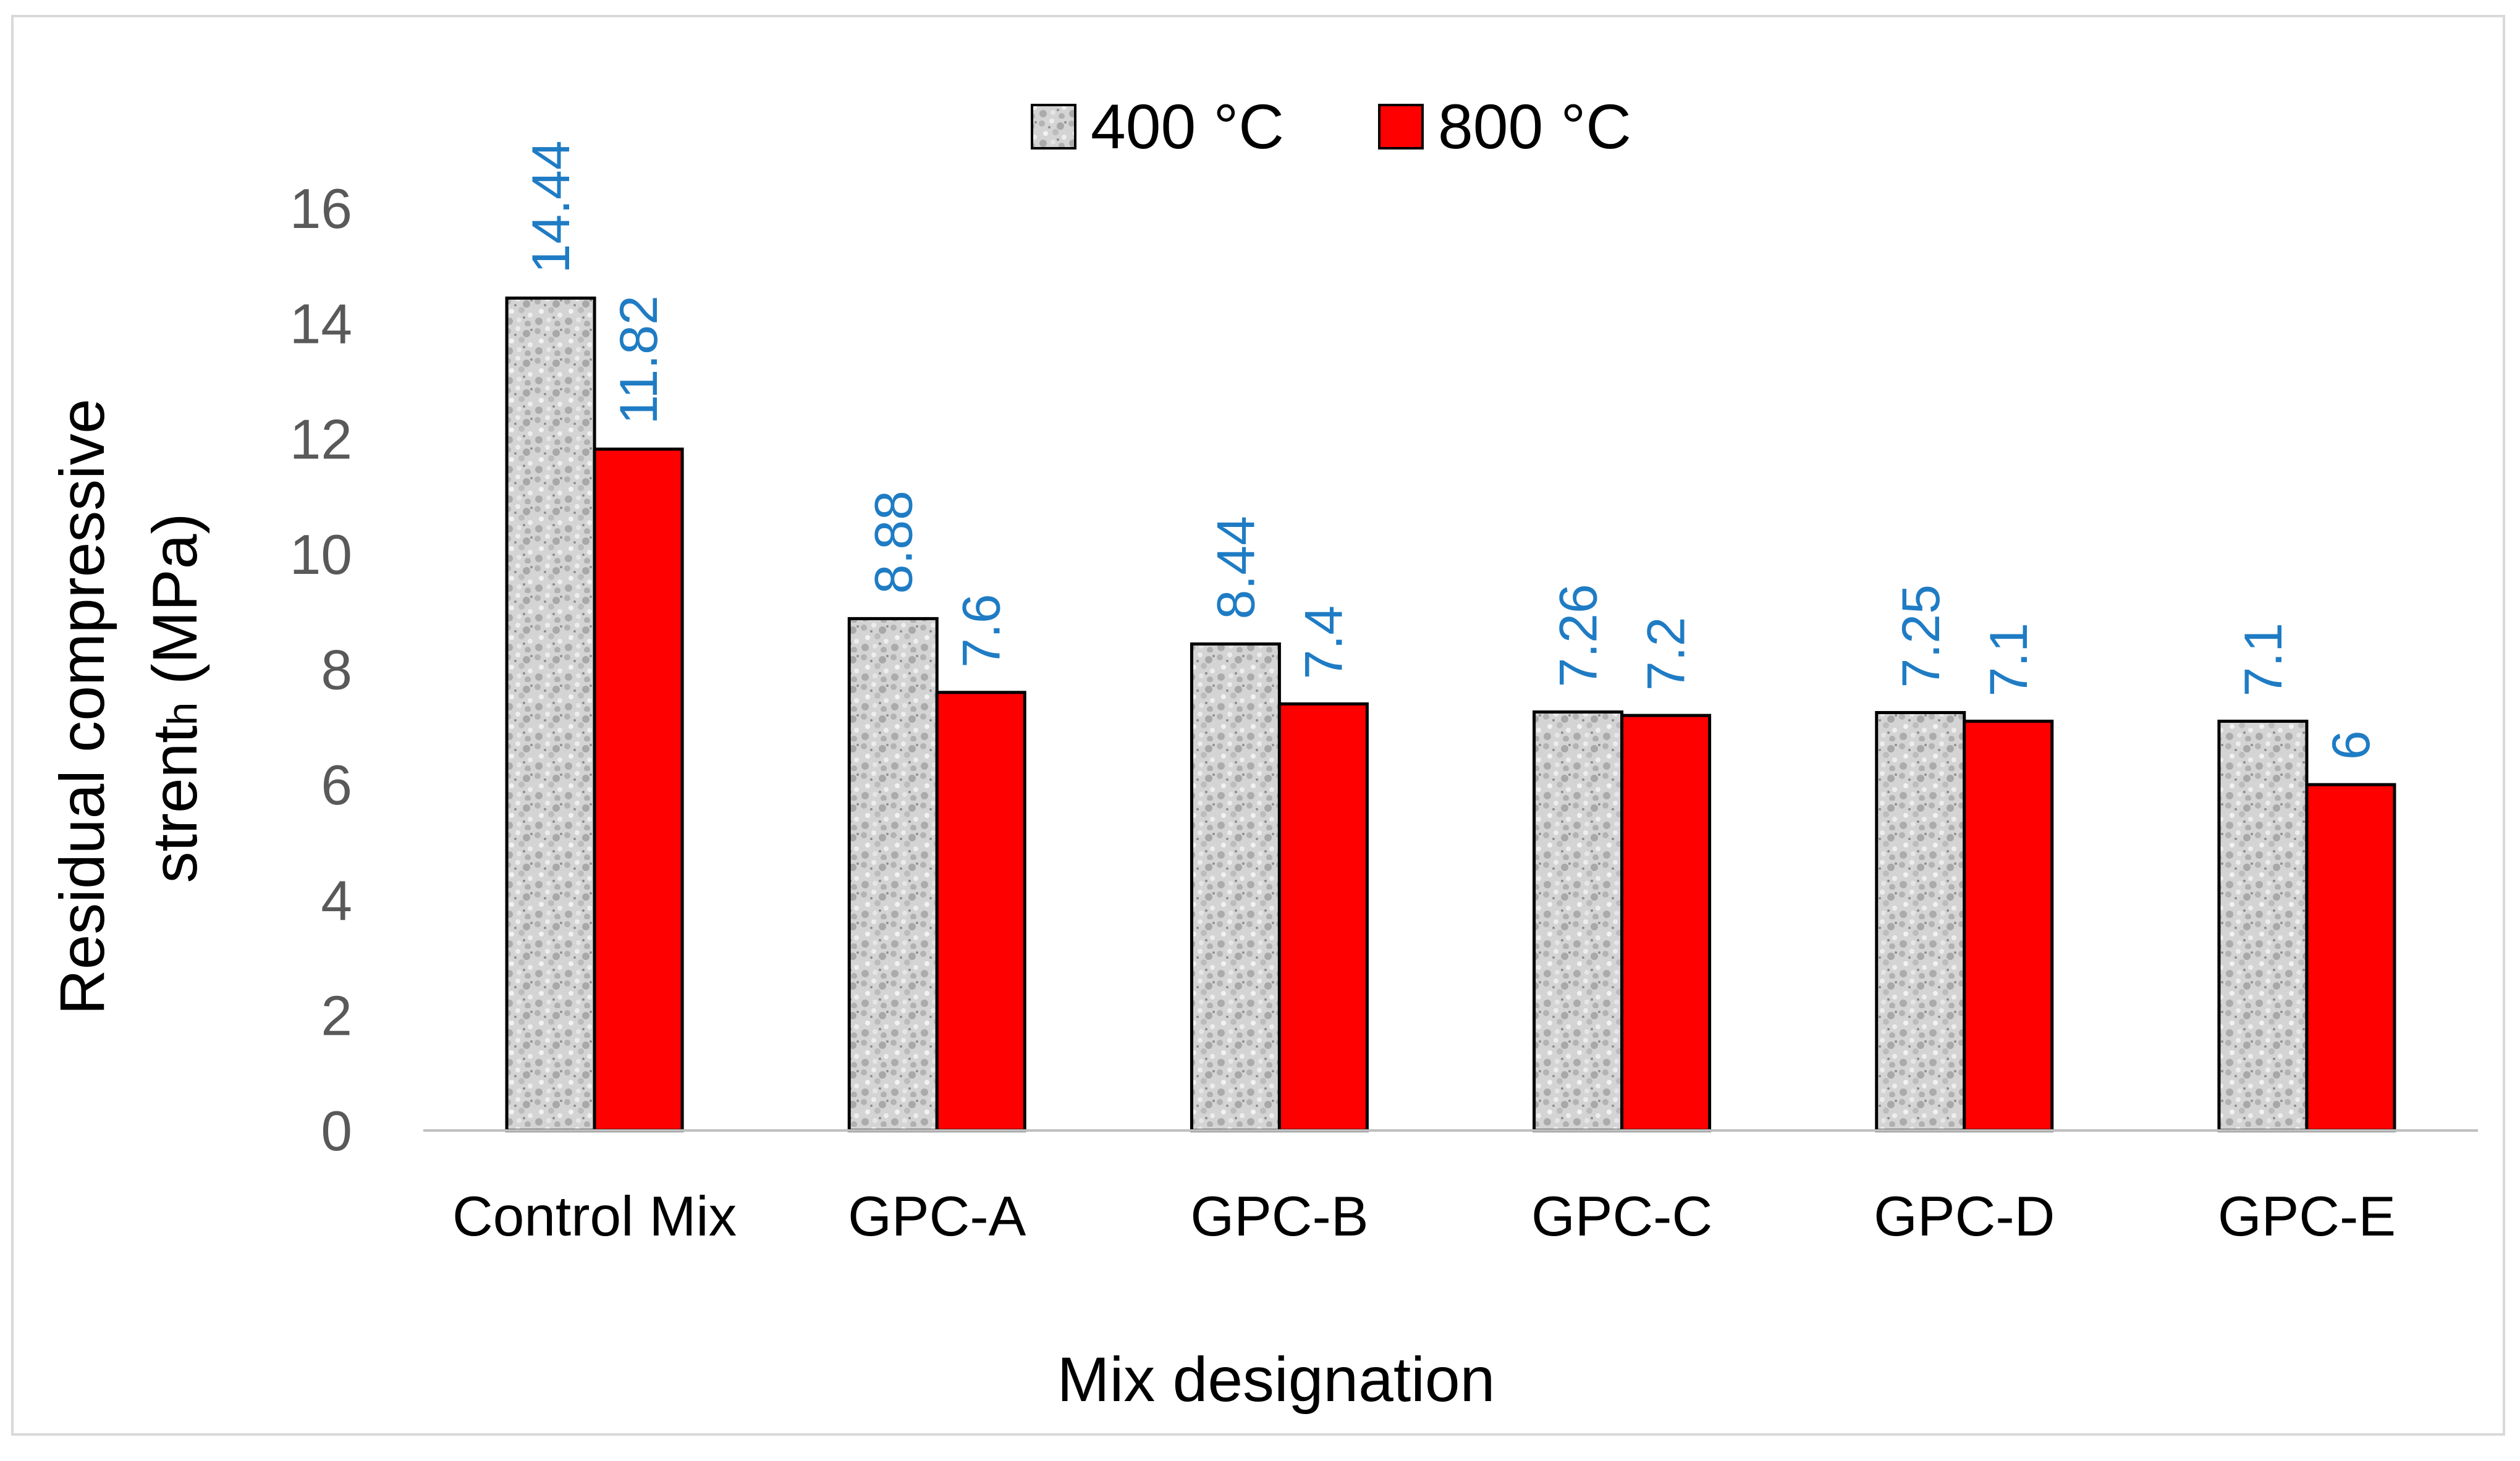 This screenshot has height=1461, width=2520. Describe the element at coordinates (2263, 660) in the screenshot. I see `data-label-400c: 7.1` at that location.